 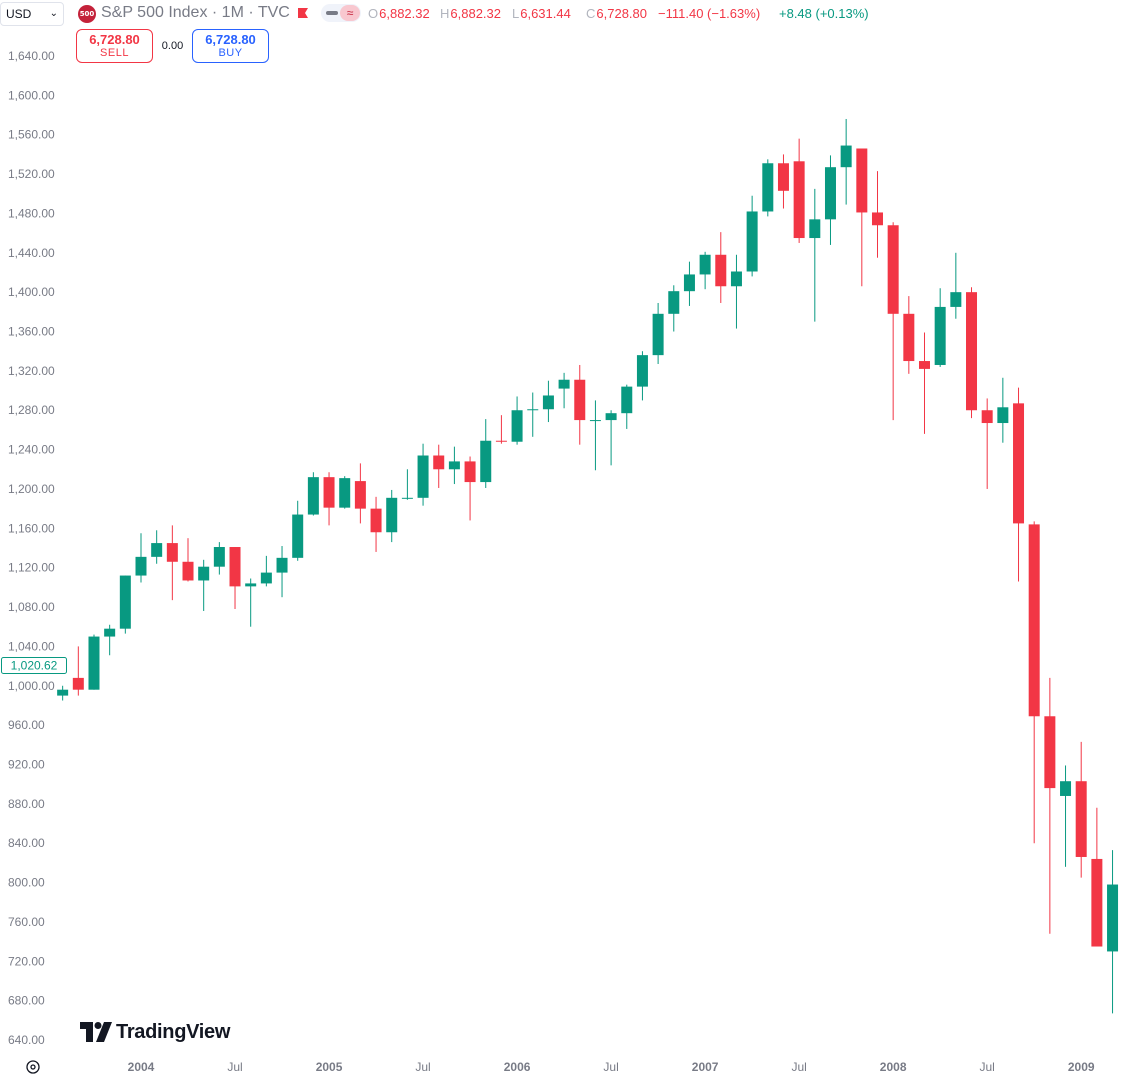 I want to click on compare-toggle-icon: ≈, so click(x=341, y=13).